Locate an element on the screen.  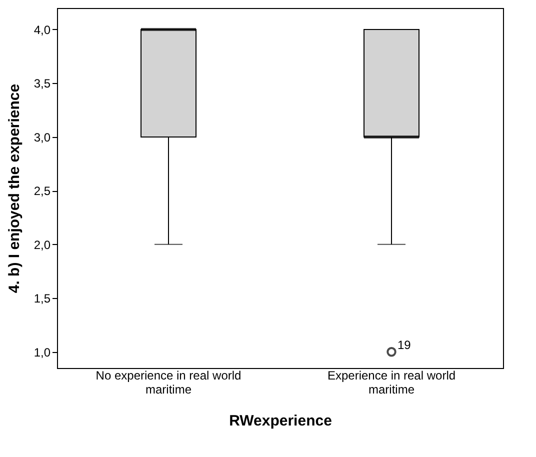
y-tick-label: 1,5 is located at coordinates (42, 299).